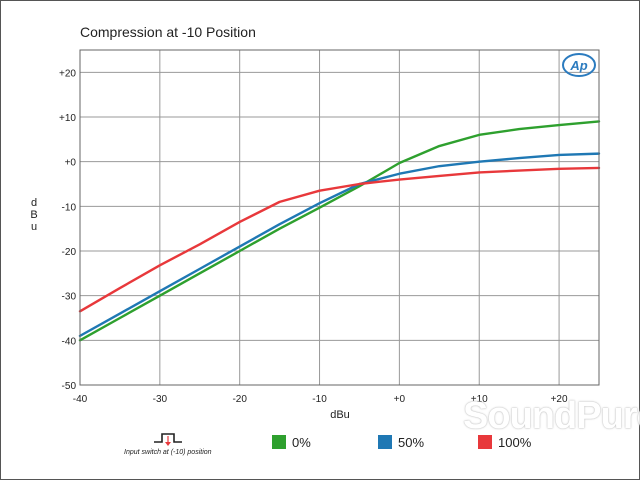 This screenshot has height=480, width=640. What do you see at coordinates (559, 399) in the screenshot?
I see `x-tick-label: +20` at bounding box center [559, 399].